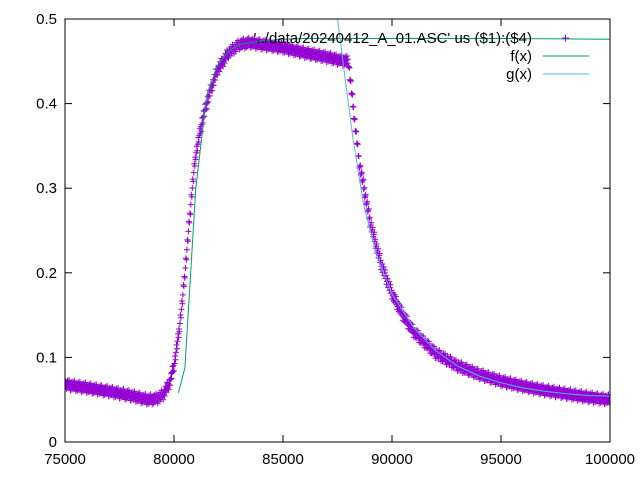  I want to click on y-tick-label: 0.5, so click(46, 19).